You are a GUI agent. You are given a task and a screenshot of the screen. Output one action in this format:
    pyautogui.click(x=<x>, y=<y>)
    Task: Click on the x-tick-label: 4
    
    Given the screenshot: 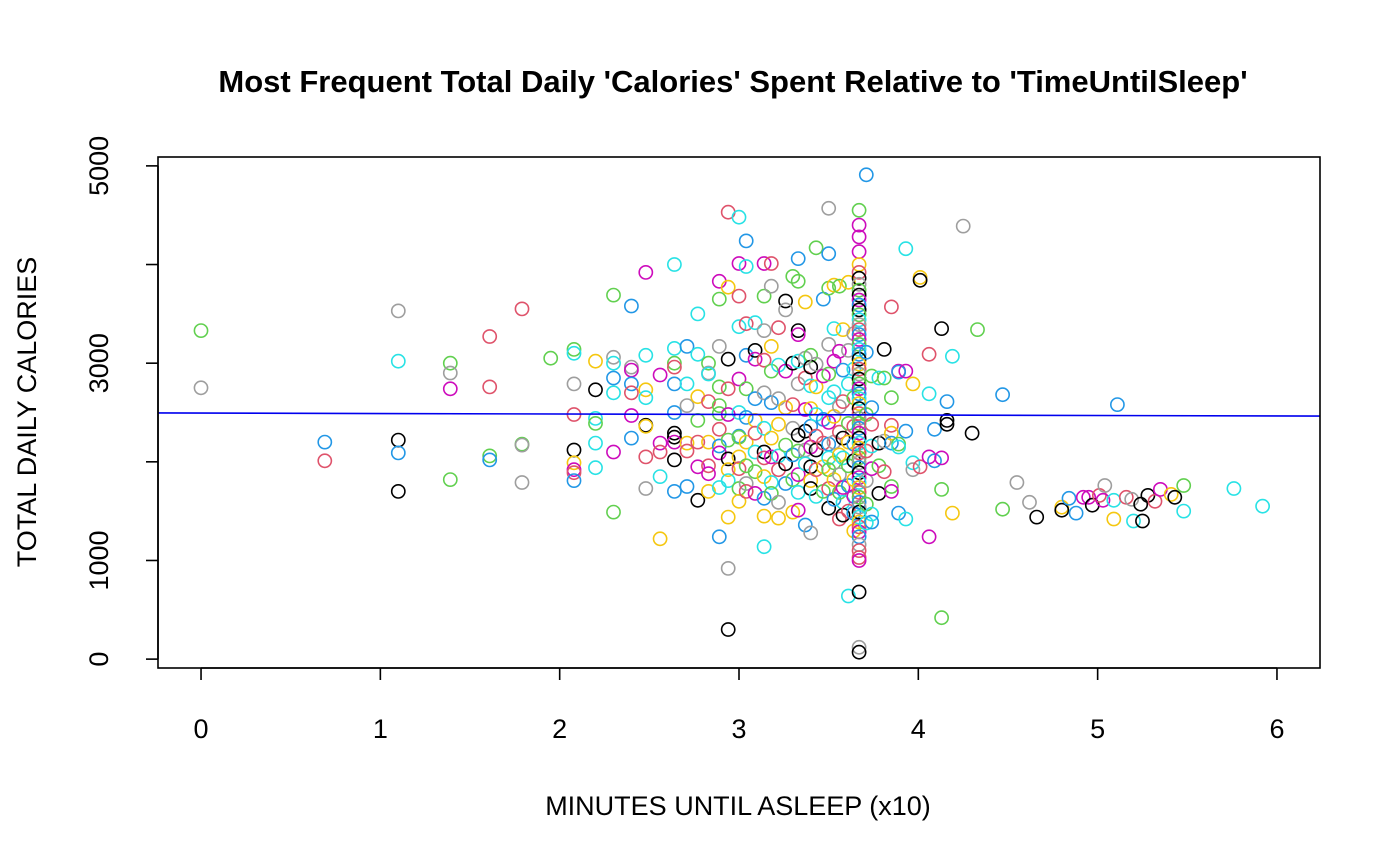 What is the action you would take?
    pyautogui.click(x=918, y=729)
    